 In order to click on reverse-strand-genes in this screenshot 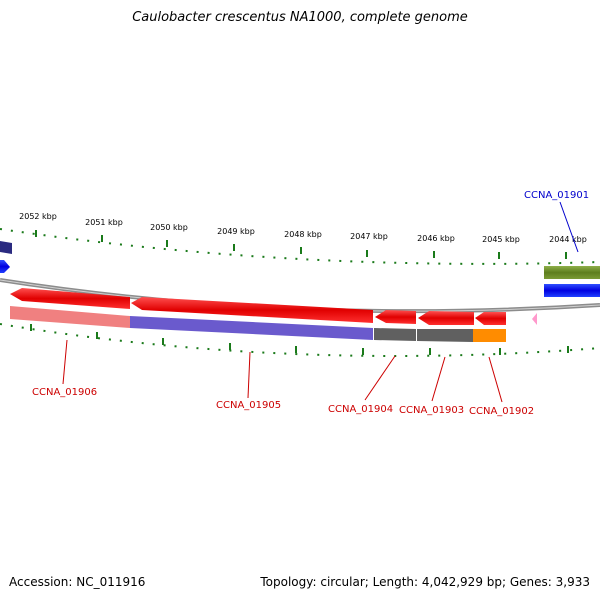, I will do `click(258, 306)`.